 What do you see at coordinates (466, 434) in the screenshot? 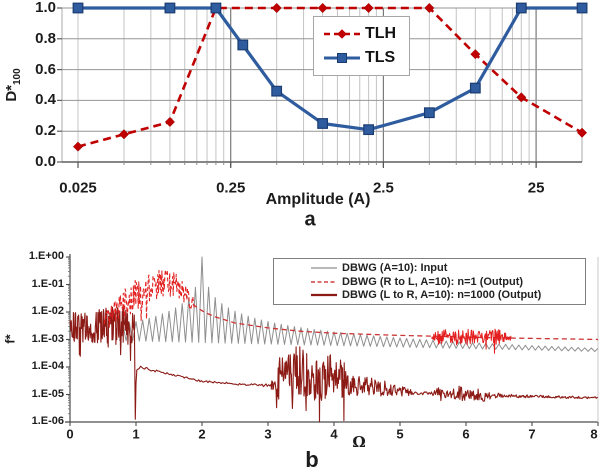
I see `panel-b-x-tick-label: 6` at bounding box center [466, 434].